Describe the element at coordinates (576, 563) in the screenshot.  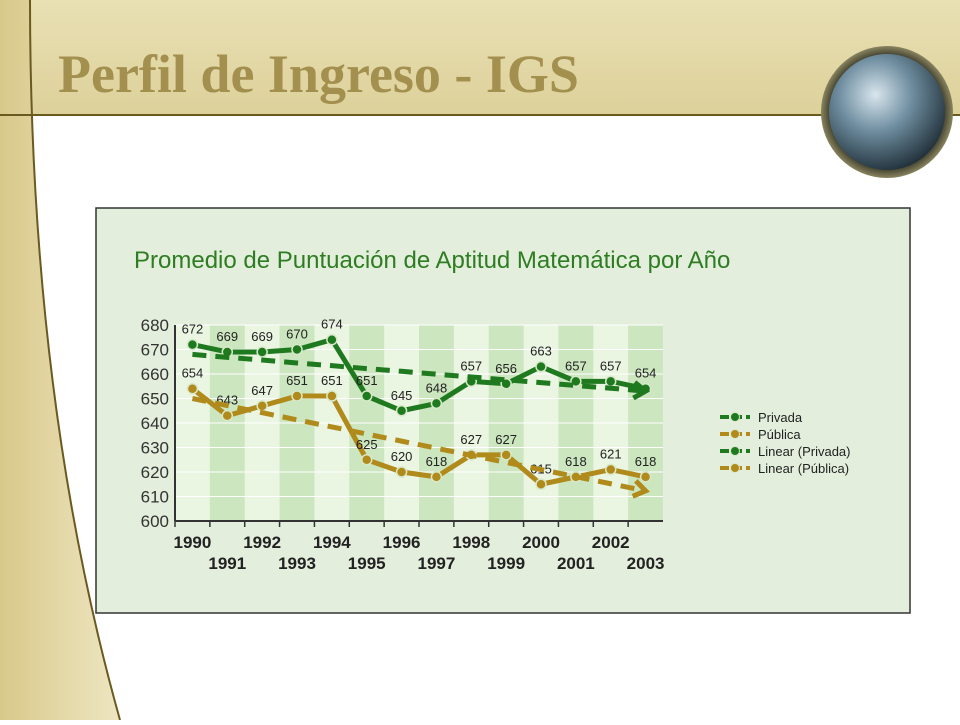
I see `x-tick-label: 2001` at that location.